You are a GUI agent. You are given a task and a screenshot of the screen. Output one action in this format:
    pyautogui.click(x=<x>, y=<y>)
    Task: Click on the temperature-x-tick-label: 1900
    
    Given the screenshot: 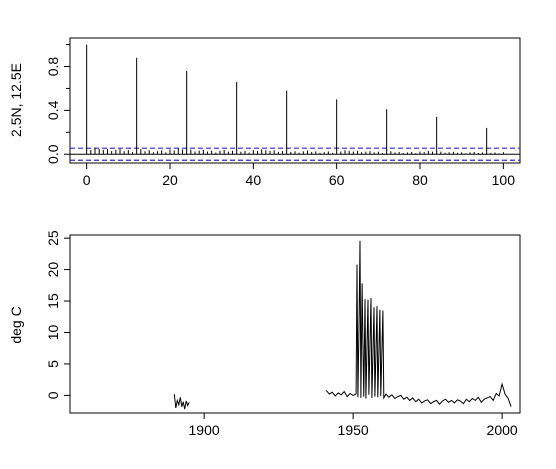 What is the action you would take?
    pyautogui.click(x=204, y=430)
    